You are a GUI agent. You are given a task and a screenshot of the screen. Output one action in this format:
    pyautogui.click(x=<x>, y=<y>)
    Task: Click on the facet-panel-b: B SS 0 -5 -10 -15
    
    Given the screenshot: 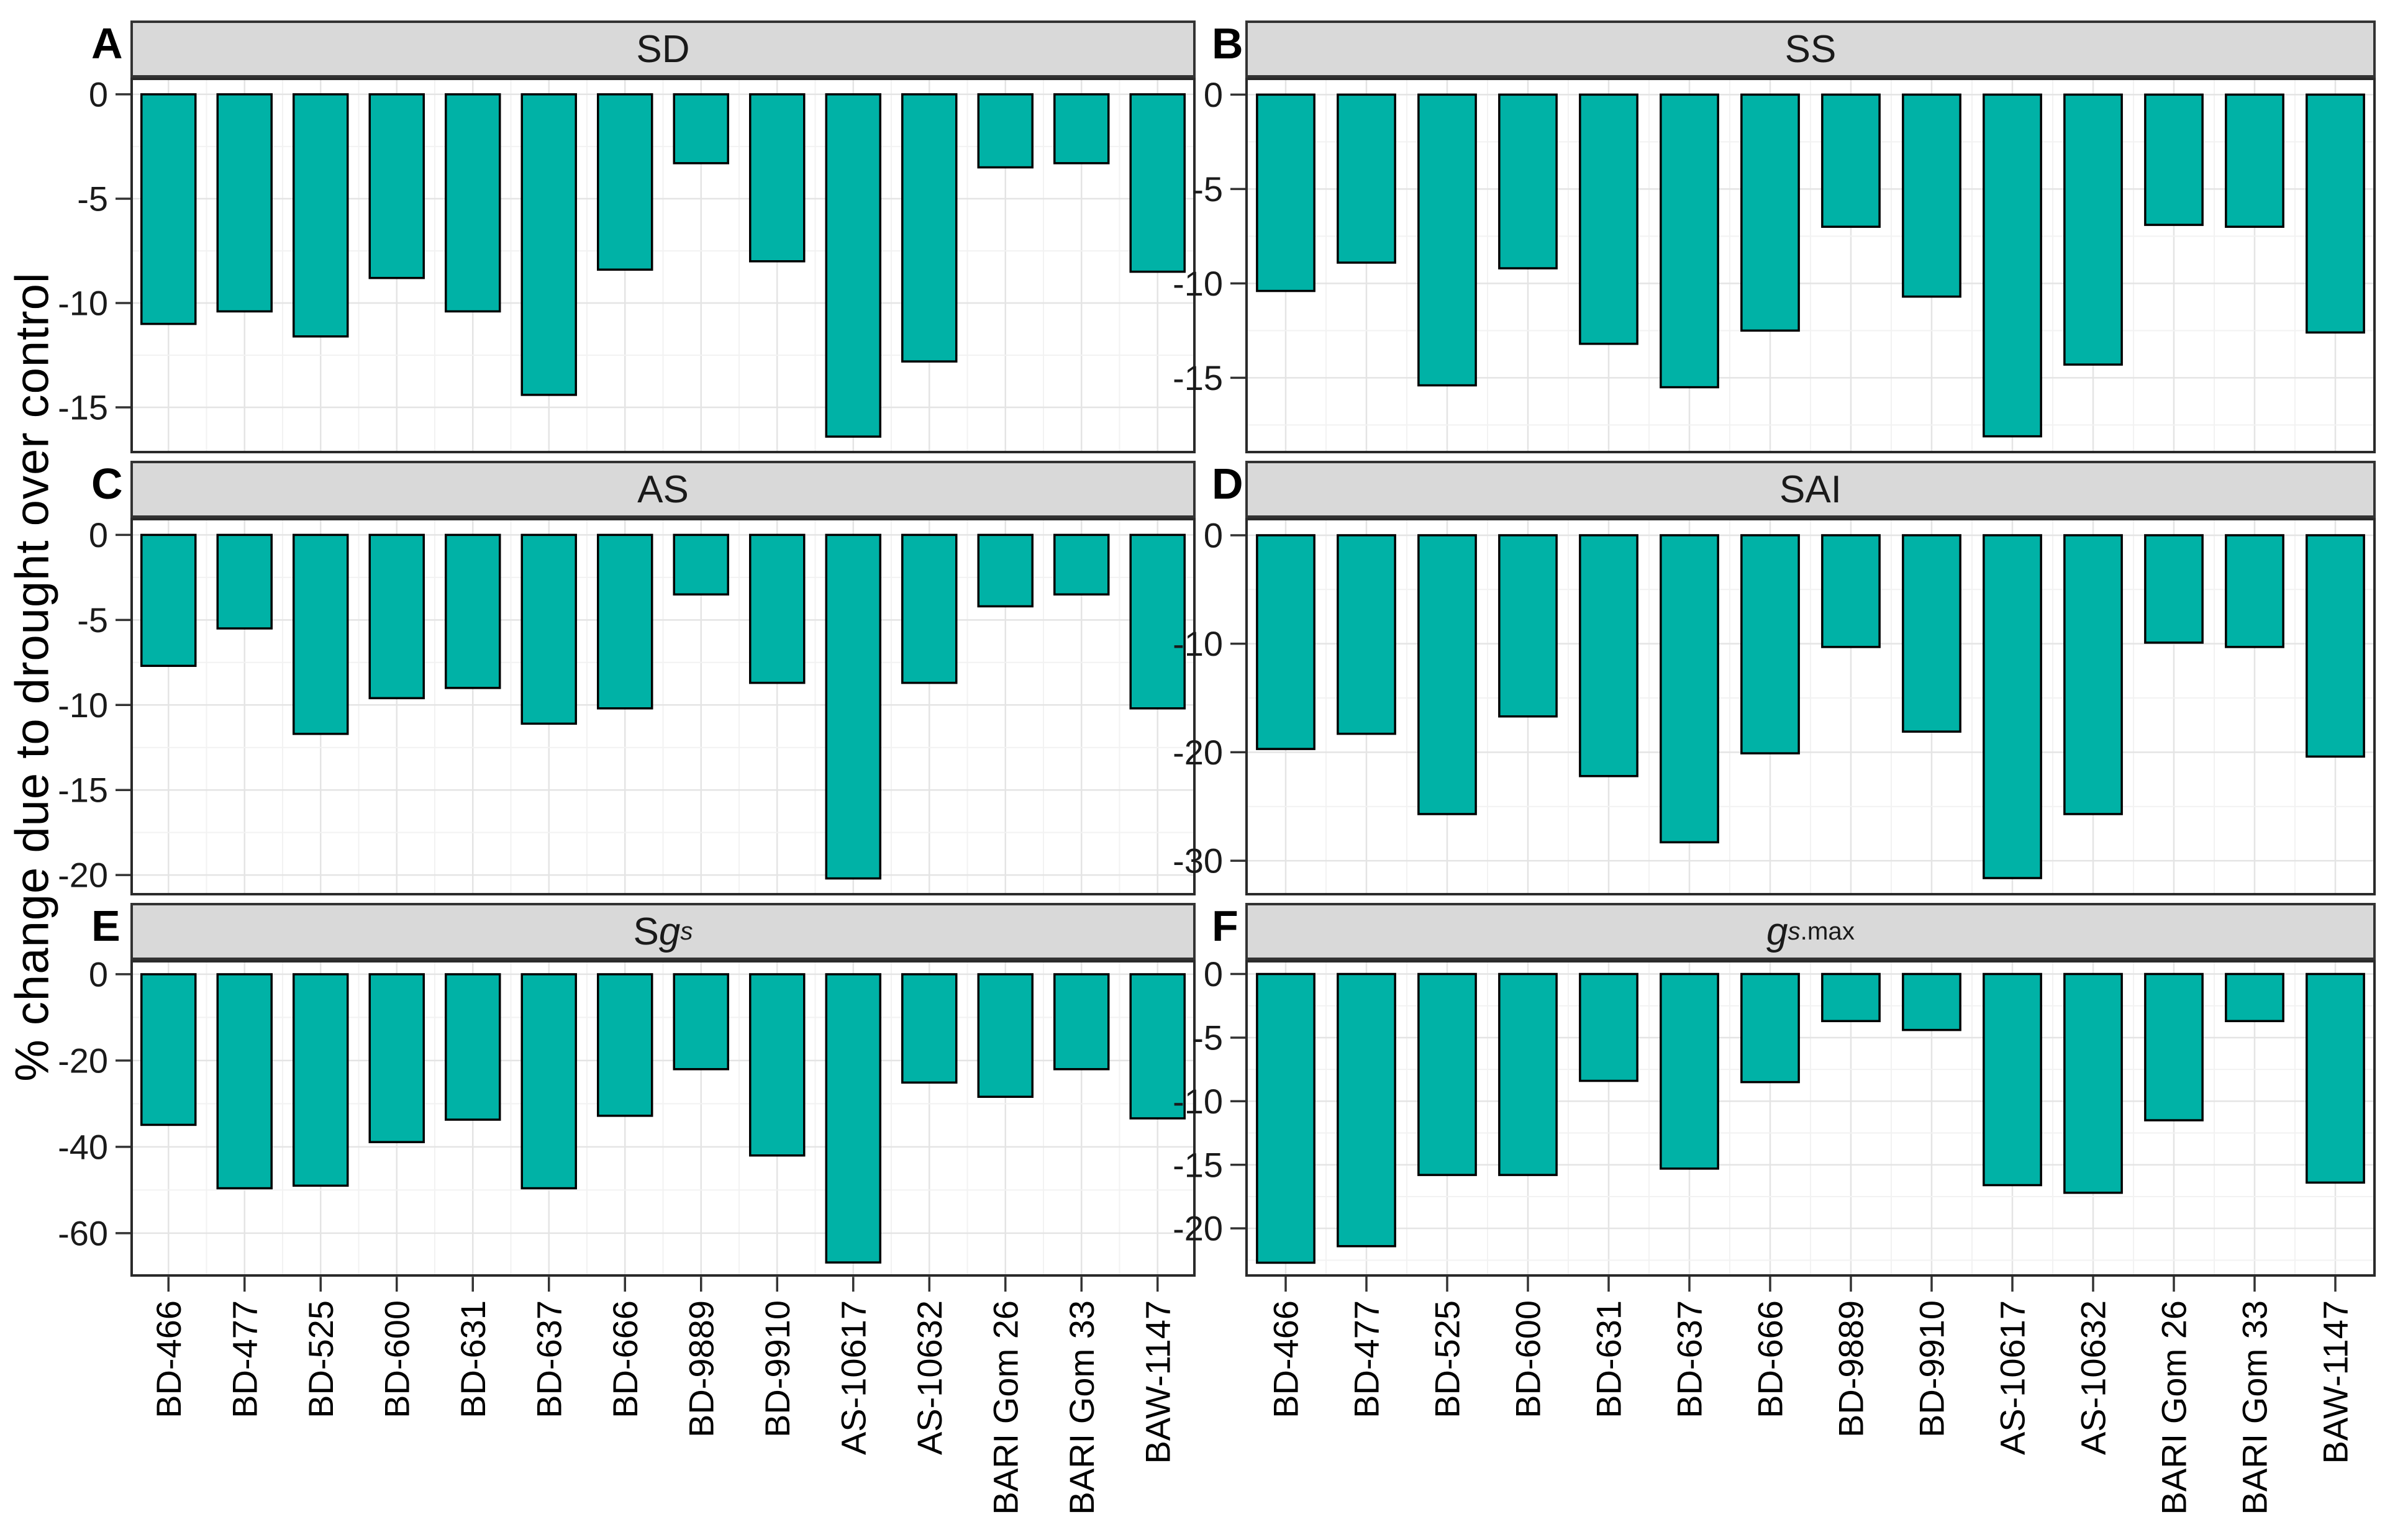 What is the action you would take?
    pyautogui.click(x=1782, y=236)
    